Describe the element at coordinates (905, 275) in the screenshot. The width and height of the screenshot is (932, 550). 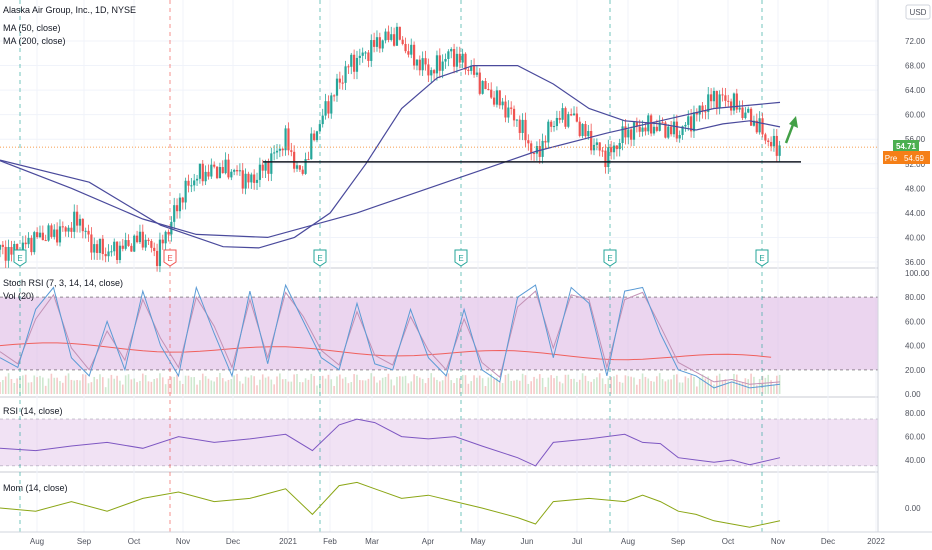
I see `price-scale` at that location.